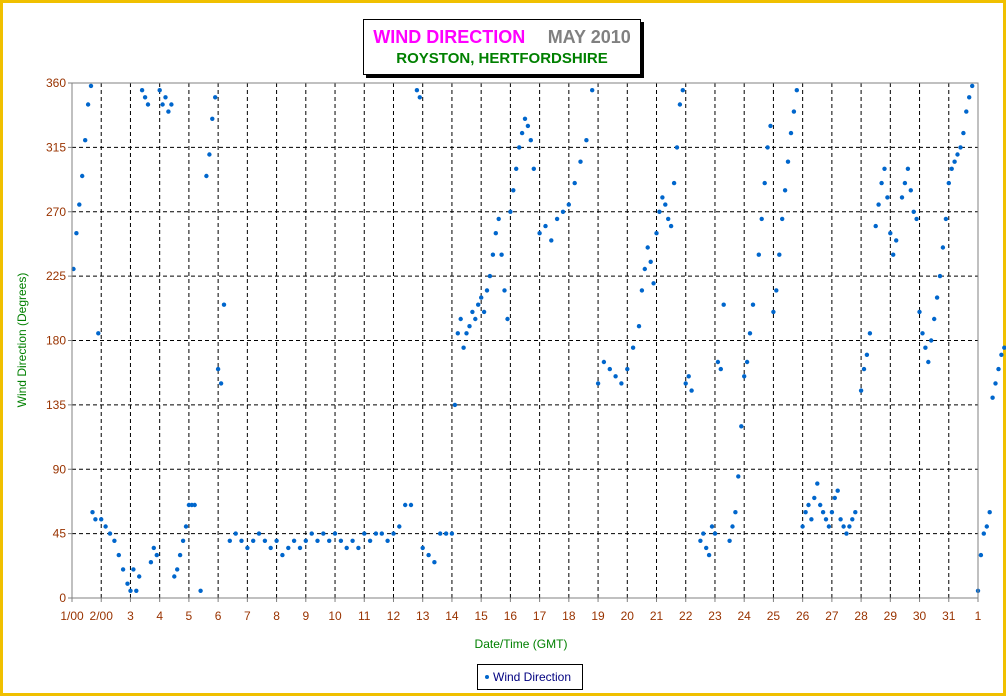 The height and width of the screenshot is (696, 1006). What do you see at coordinates (598, 616) in the screenshot?
I see `x-tick-label: 19` at bounding box center [598, 616].